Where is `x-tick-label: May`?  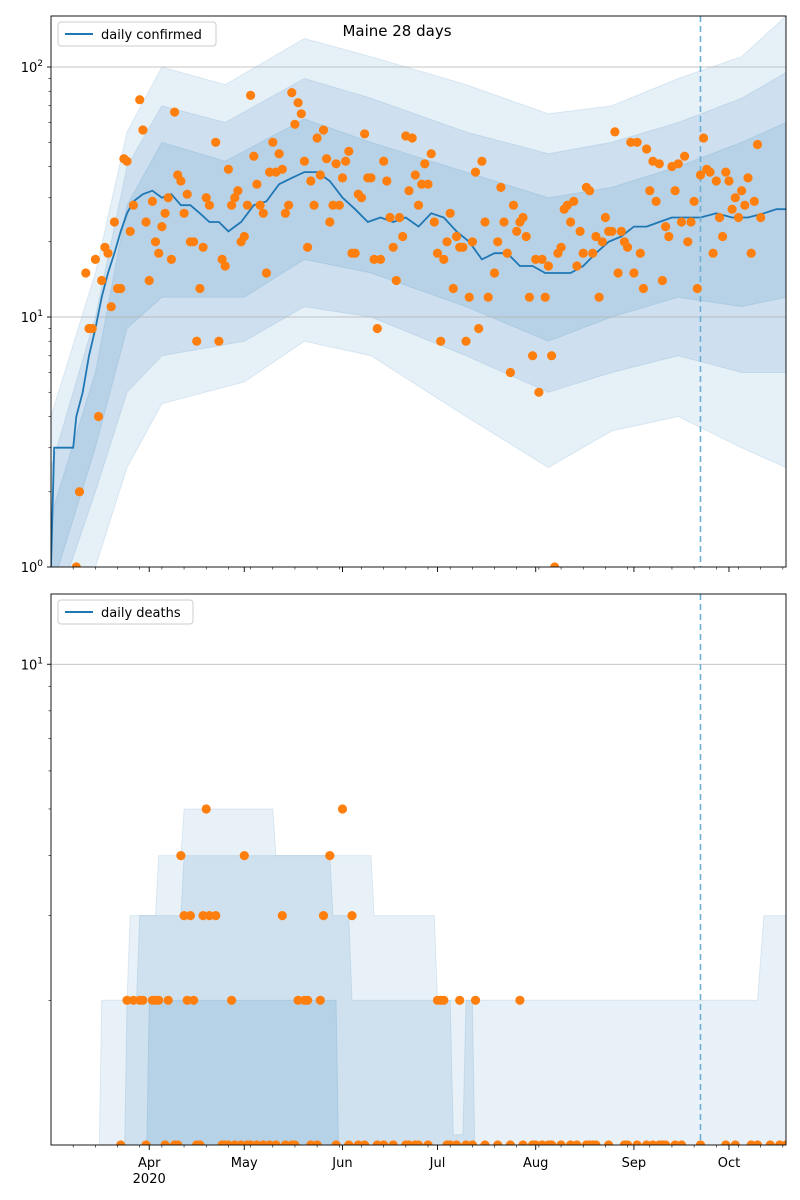 x-tick-label: May is located at coordinates (244, 1163).